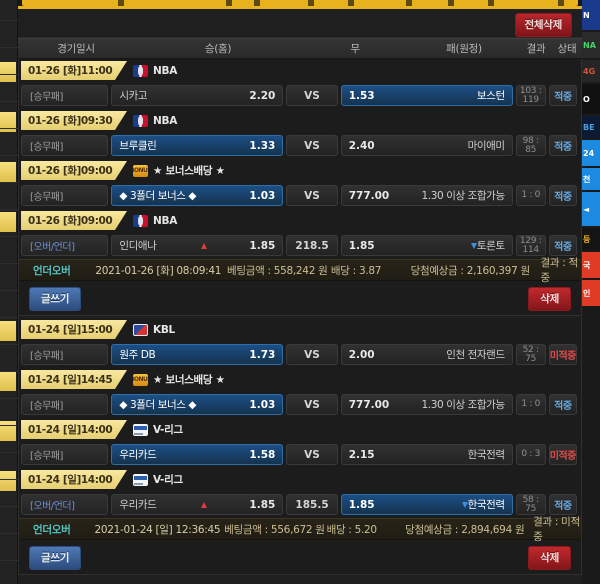 This screenshot has width=600, height=584. I want to click on column-header-win: 승(홈), so click(218, 49).